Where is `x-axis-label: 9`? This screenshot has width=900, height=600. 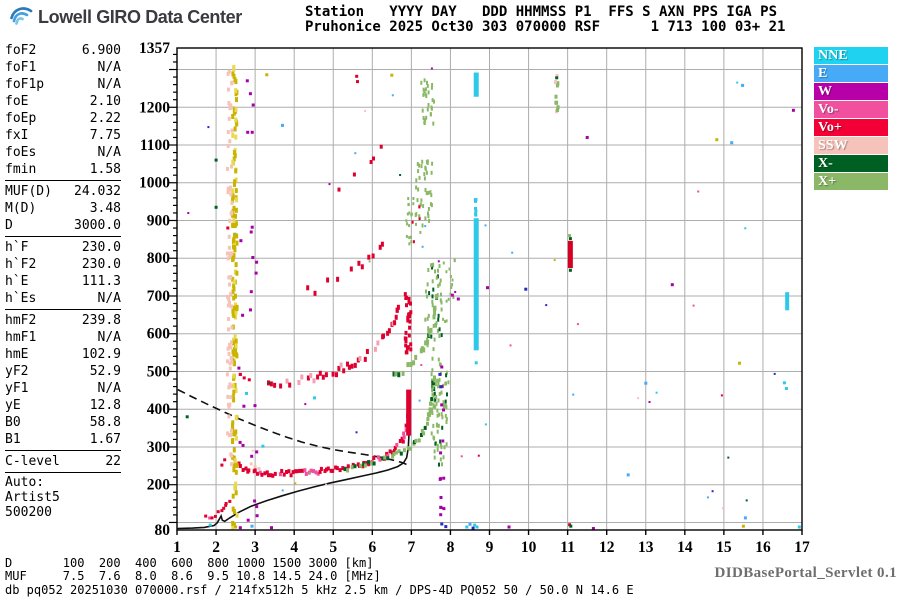
x-axis-label: 9 is located at coordinates (490, 547).